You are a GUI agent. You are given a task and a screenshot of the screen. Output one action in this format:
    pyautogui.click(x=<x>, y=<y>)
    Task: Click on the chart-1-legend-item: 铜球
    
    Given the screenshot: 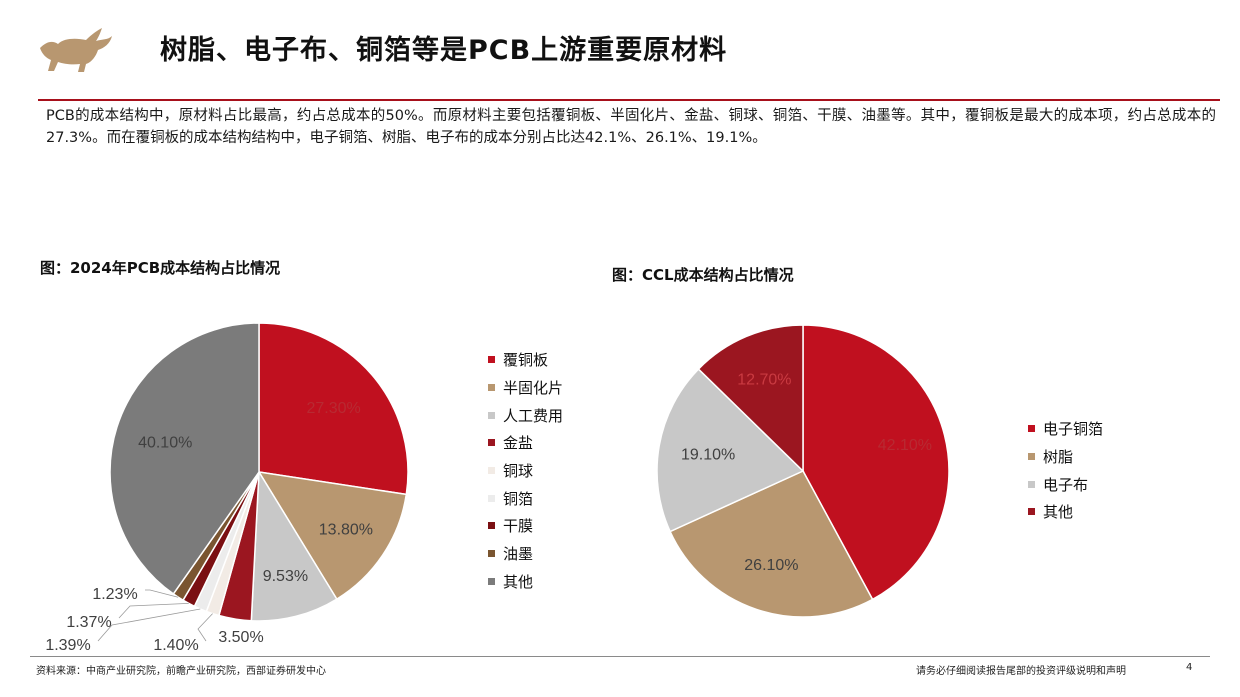 What is the action you would take?
    pyautogui.click(x=525, y=471)
    